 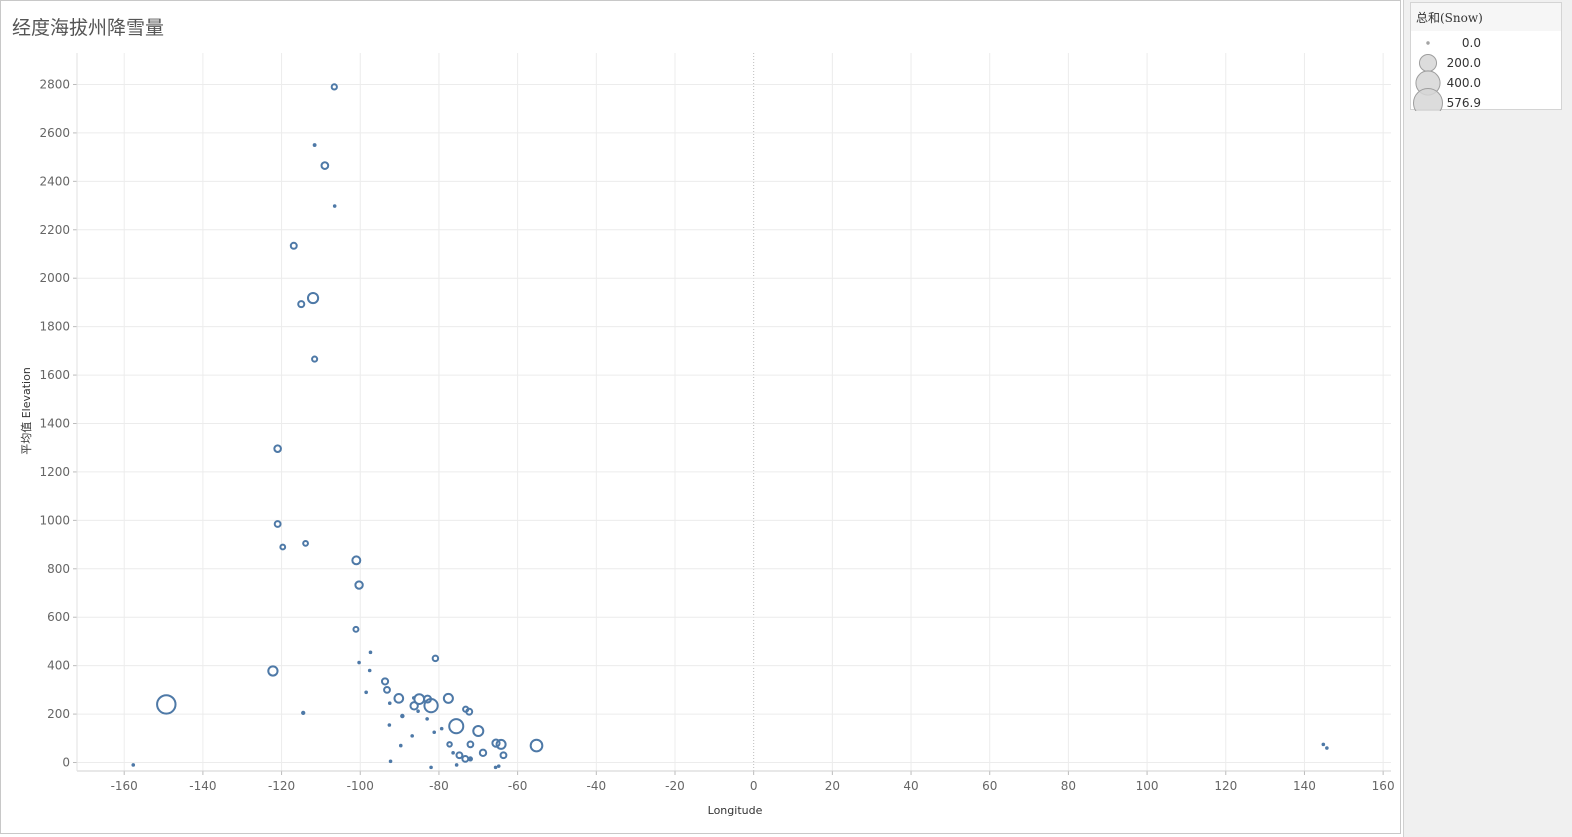 What do you see at coordinates (1486, 56) in the screenshot?
I see `size-legend: 总和(Snow) 0.0 200.0 400.0 576.9` at bounding box center [1486, 56].